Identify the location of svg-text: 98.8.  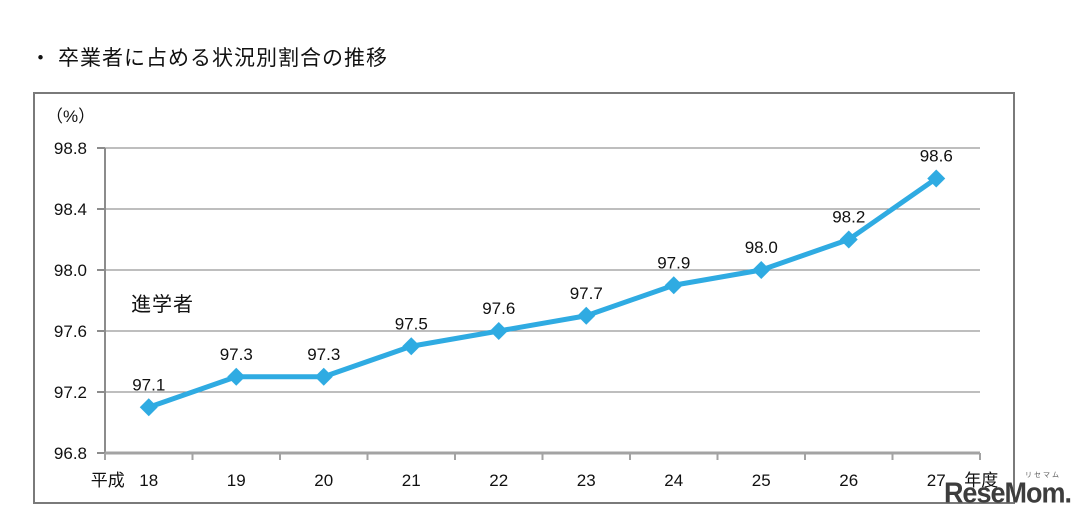
(70, 148).